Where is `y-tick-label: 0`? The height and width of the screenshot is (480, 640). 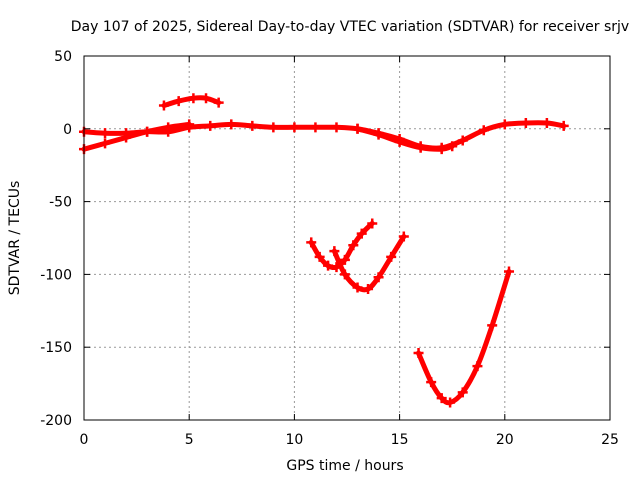
y-tick-label: 0 is located at coordinates (67, 130).